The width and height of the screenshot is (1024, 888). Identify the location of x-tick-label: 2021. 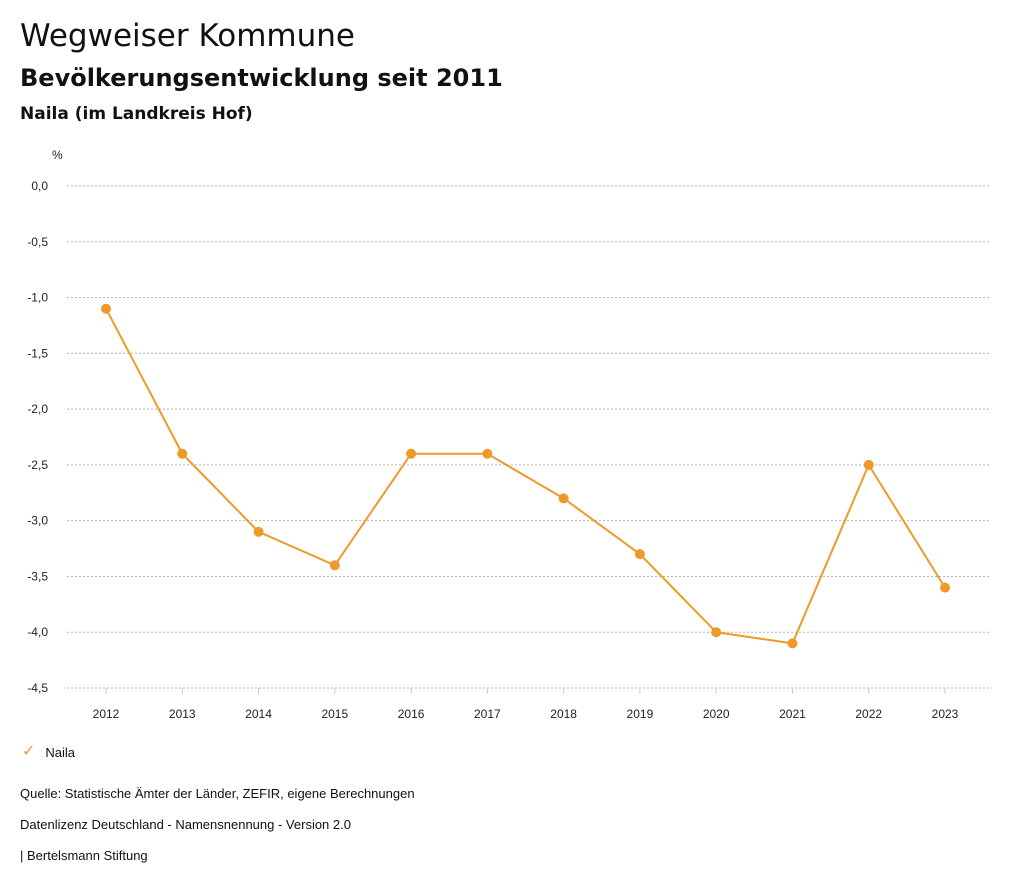
(792, 714).